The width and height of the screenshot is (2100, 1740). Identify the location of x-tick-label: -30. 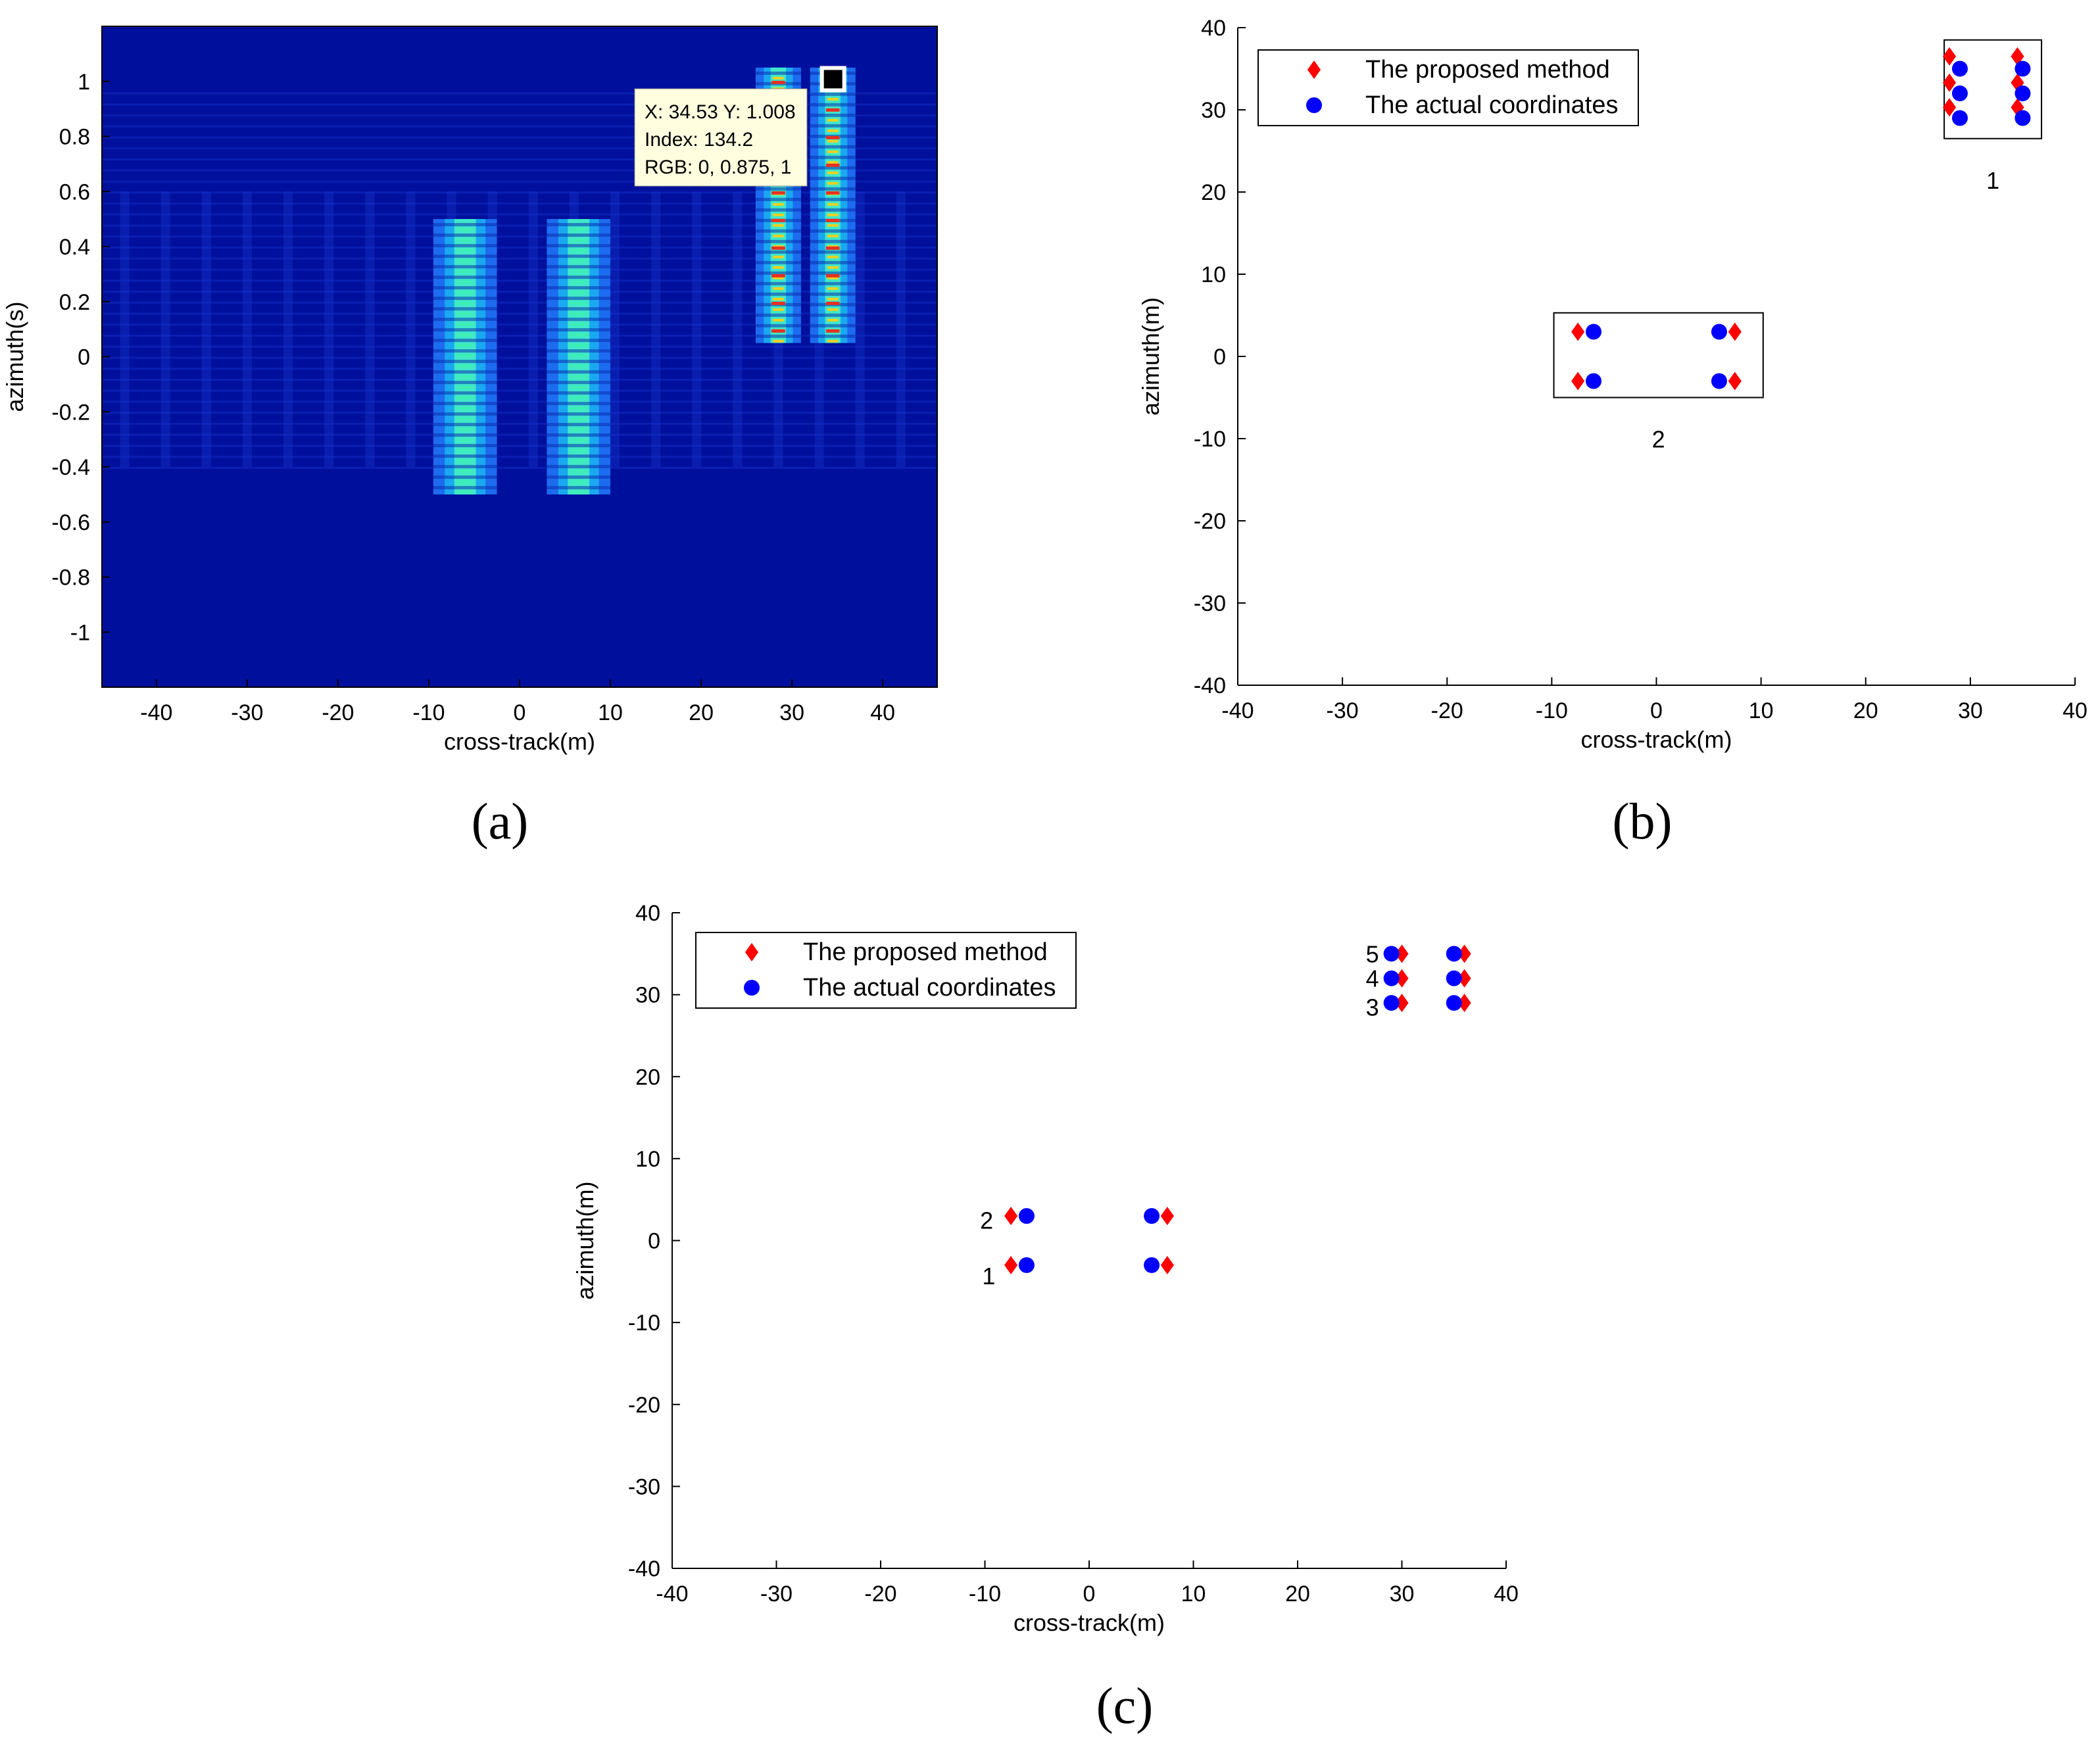
(777, 1594).